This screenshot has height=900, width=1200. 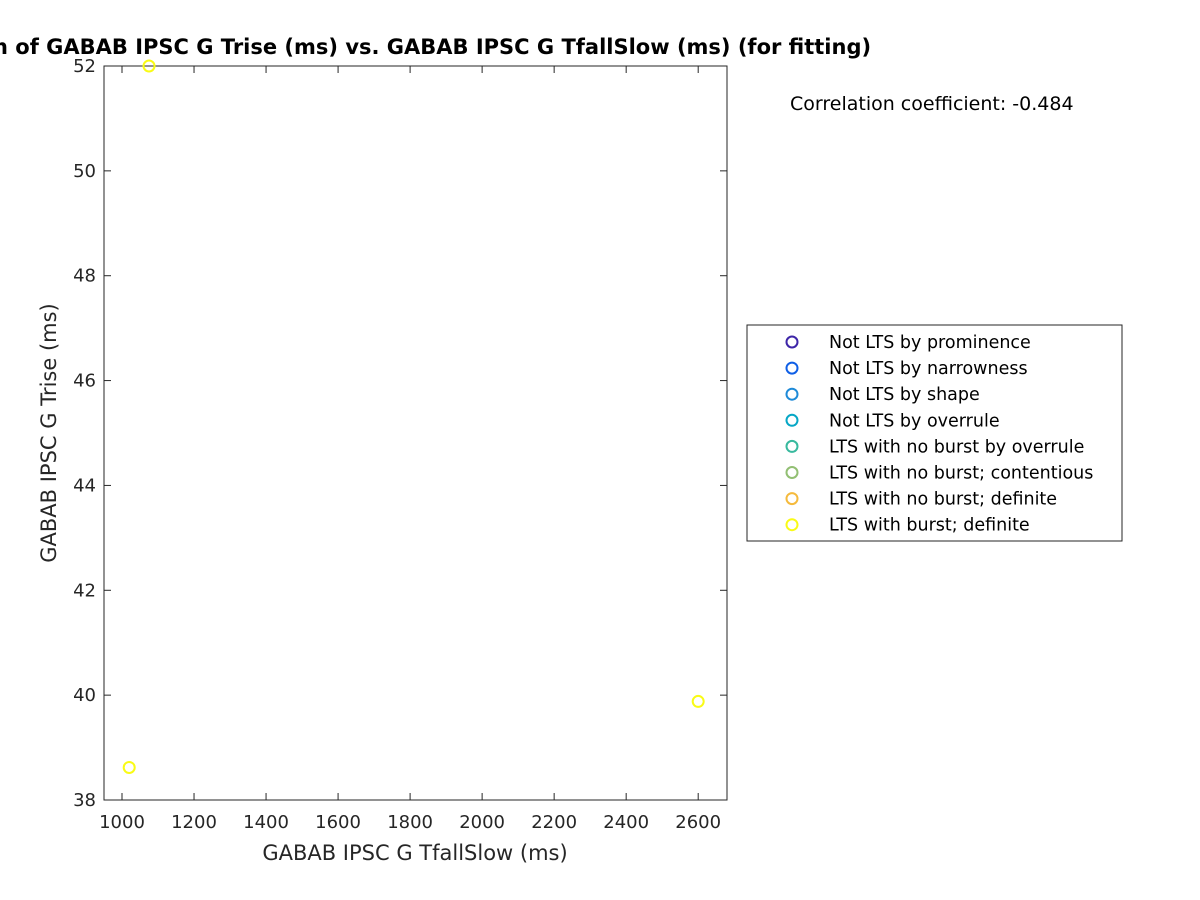 I want to click on y-tick-label: 50, so click(x=84, y=171).